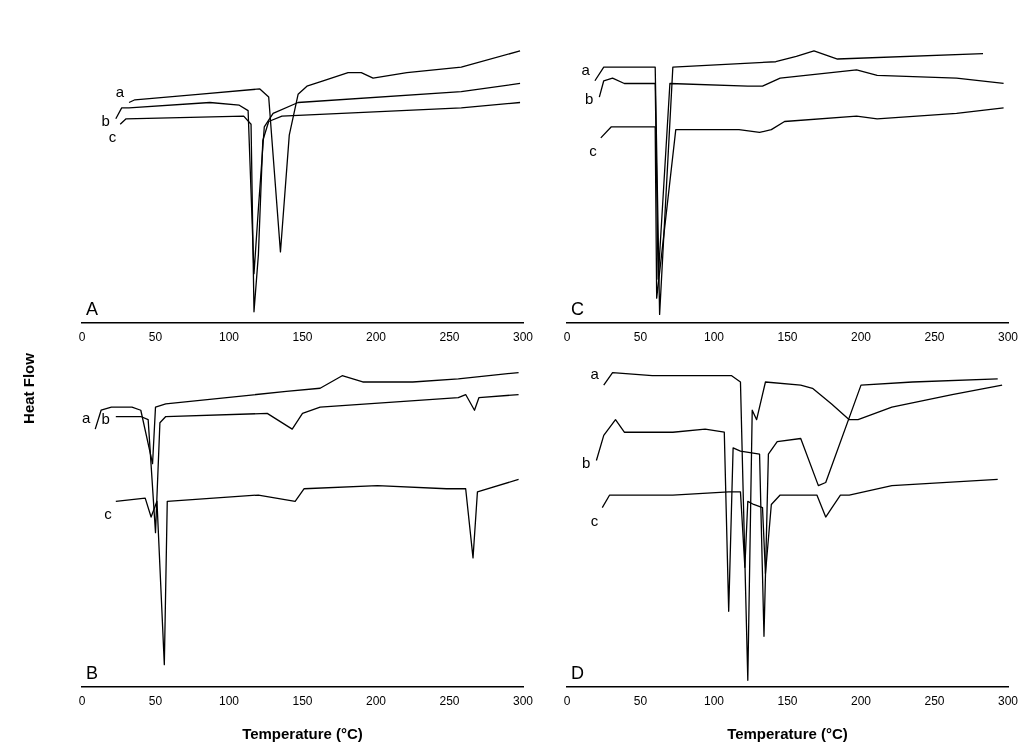  What do you see at coordinates (577, 672) in the screenshot?
I see `annotation: D` at bounding box center [577, 672].